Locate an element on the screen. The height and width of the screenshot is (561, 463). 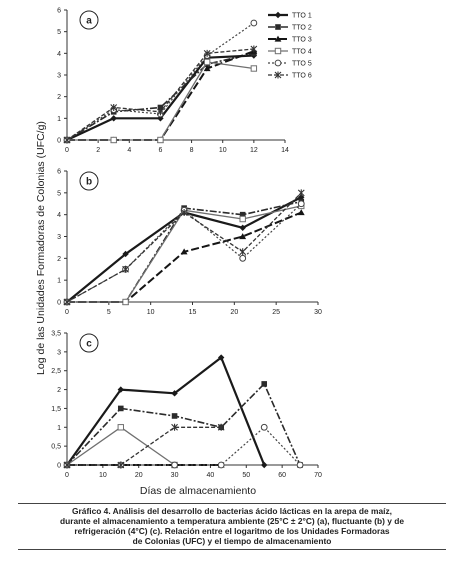
legend: TTO 1 TTO 2 TTO 3 TTO 4 TTO 5 TTO 6 is located at coordinates (290, 45).